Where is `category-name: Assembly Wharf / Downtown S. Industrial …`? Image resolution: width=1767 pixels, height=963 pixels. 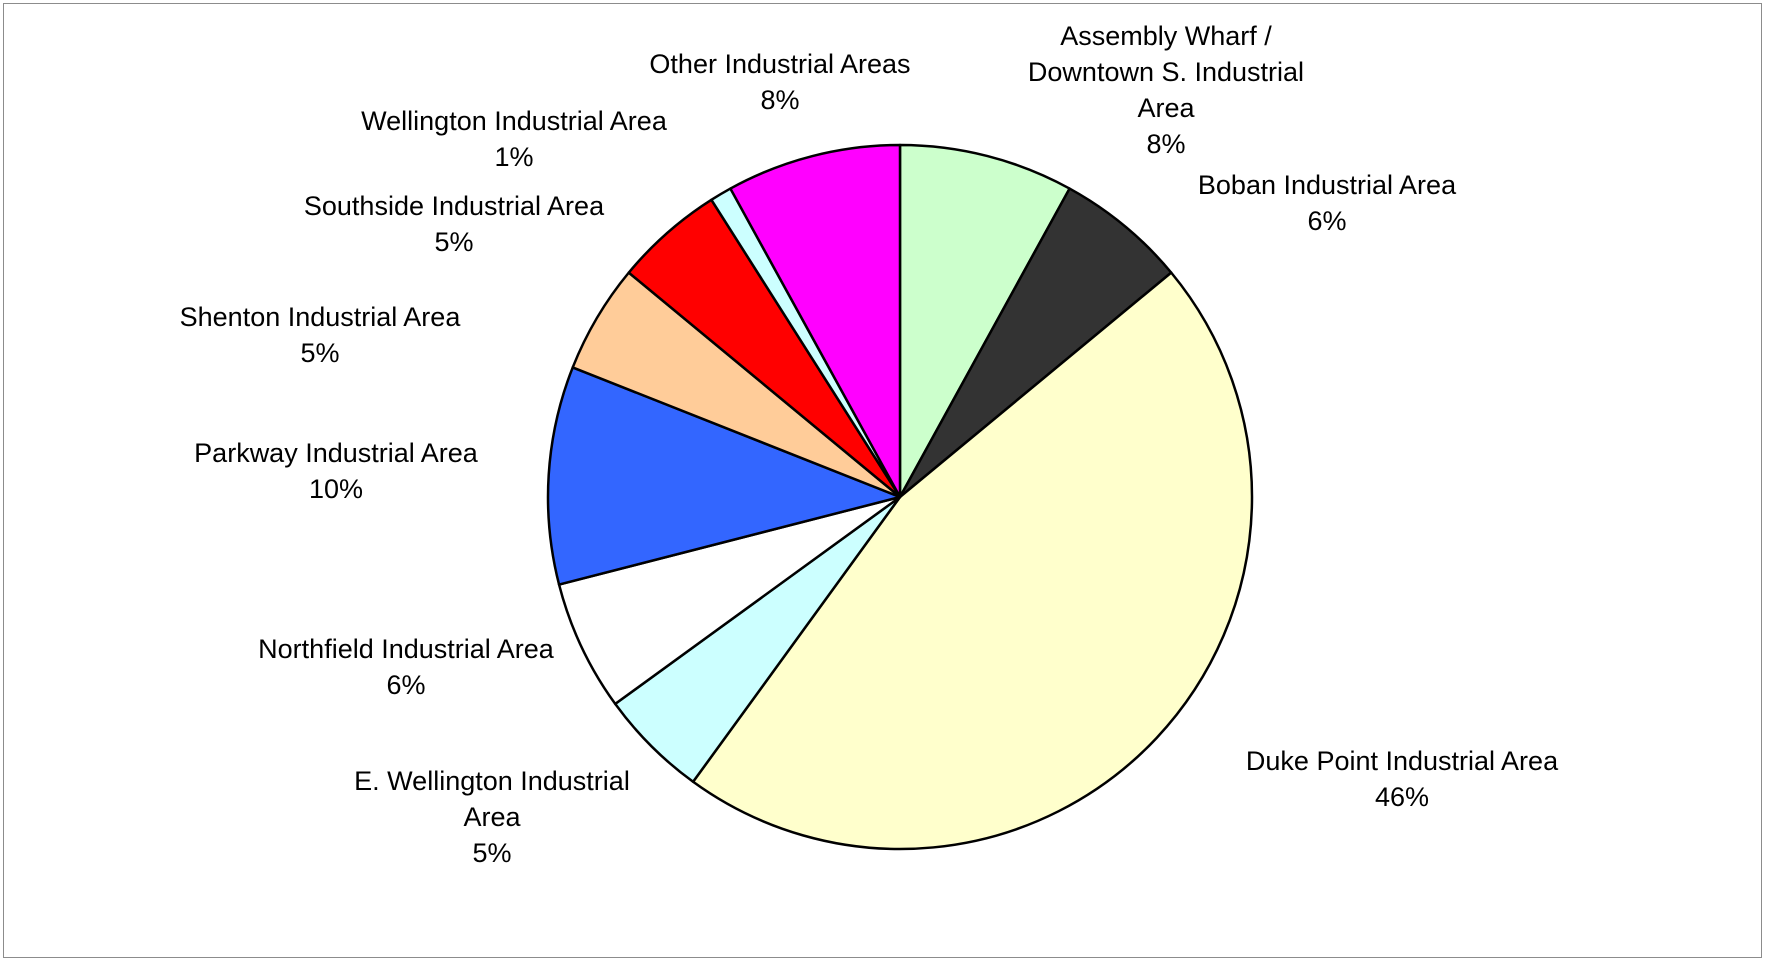
category-name: Assembly Wharf / Downtown S. Industrial … is located at coordinates (1166, 72).